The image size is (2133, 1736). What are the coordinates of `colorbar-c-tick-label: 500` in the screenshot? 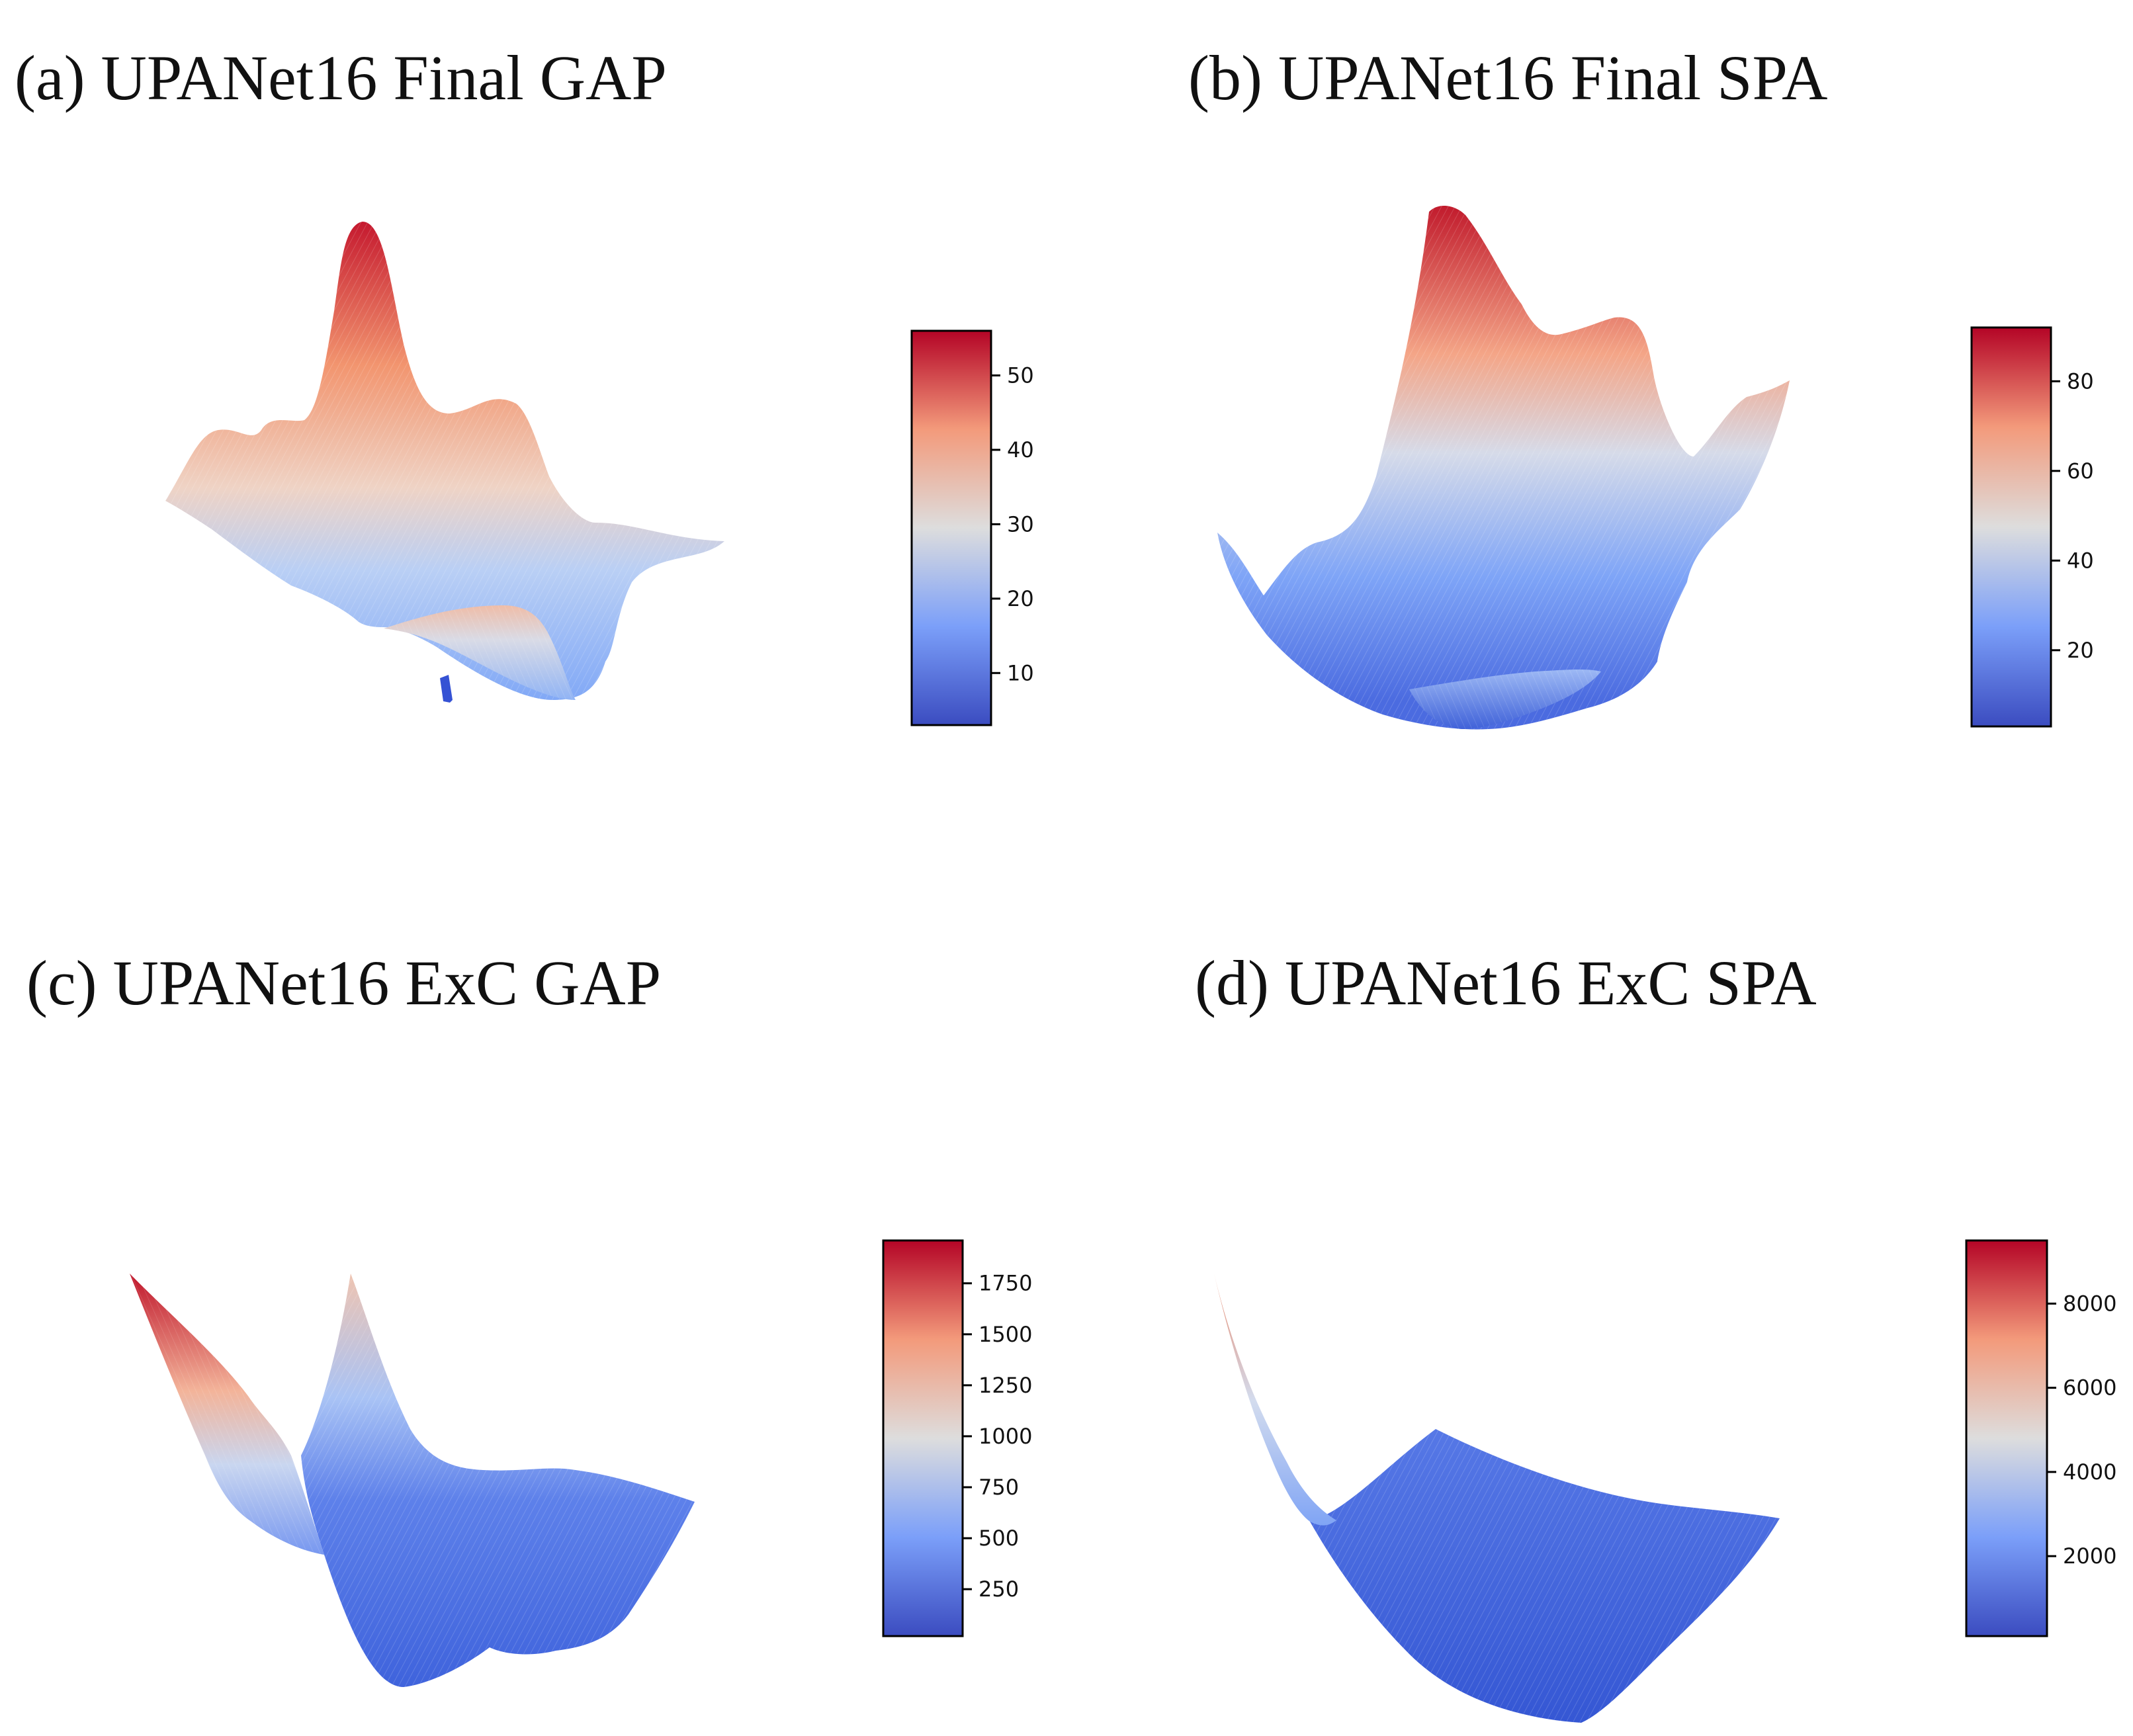 It's located at (999, 1538).